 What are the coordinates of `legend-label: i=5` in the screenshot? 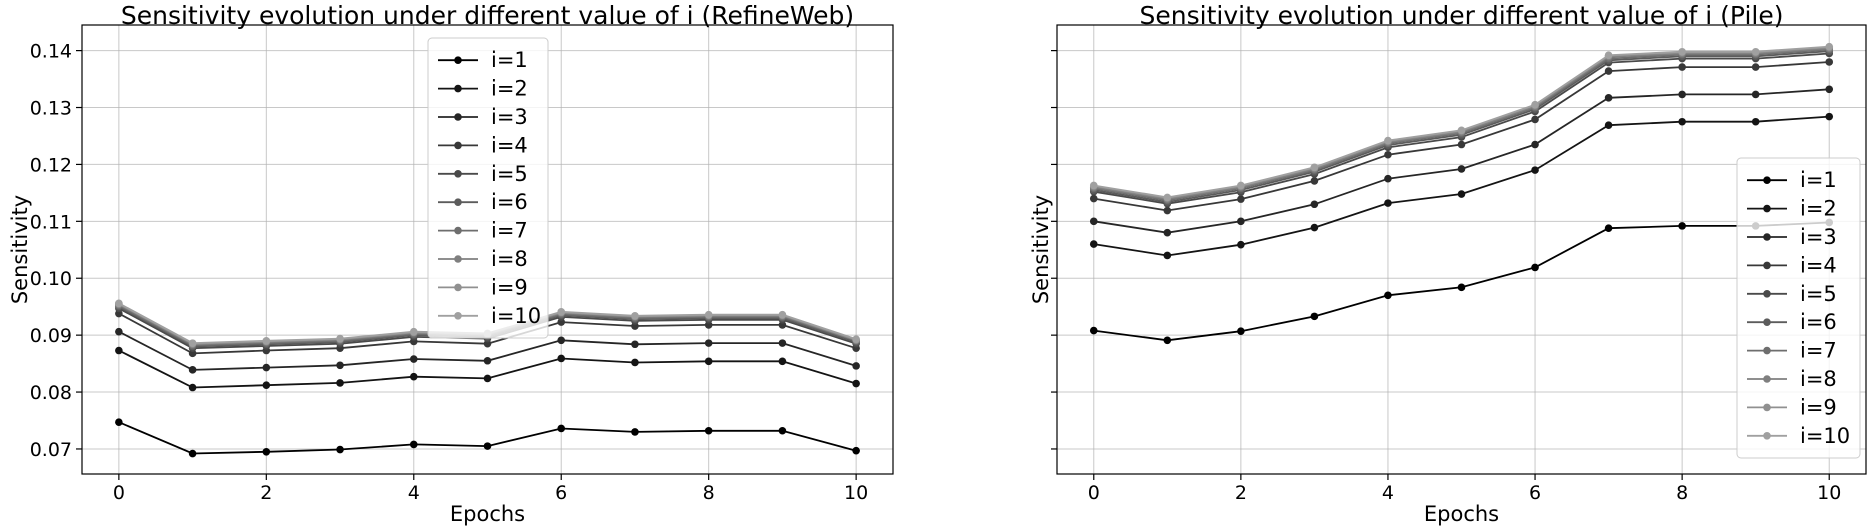 It's located at (1818, 294).